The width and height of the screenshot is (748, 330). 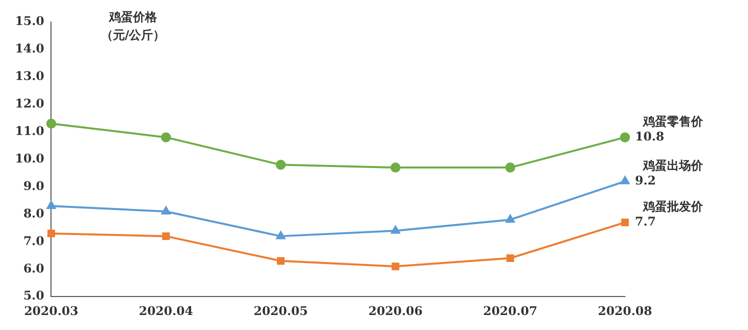 I want to click on x-tick-label: 2020.03, so click(x=51, y=311).